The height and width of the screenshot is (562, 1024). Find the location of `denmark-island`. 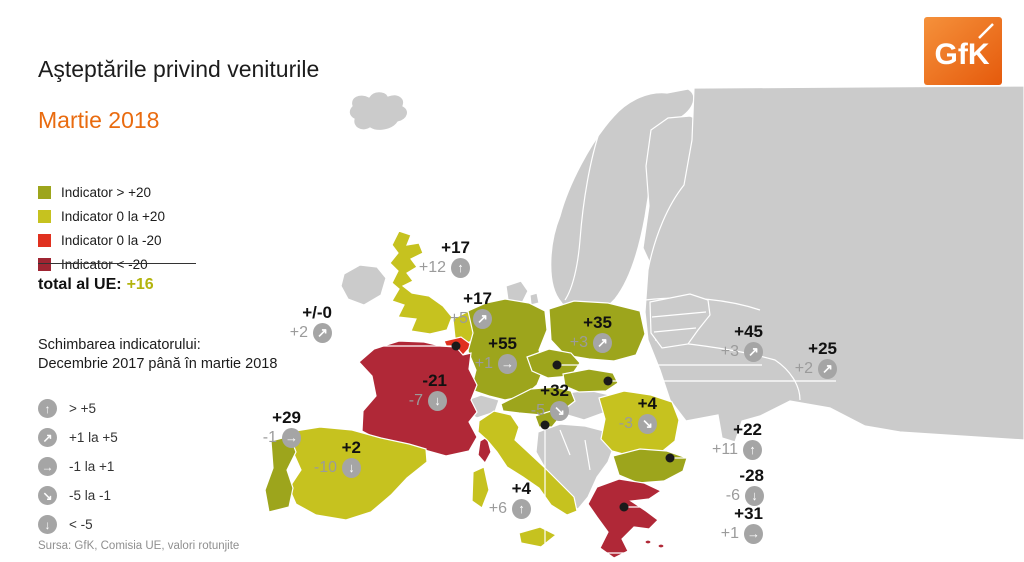

denmark-island is located at coordinates (534, 299).